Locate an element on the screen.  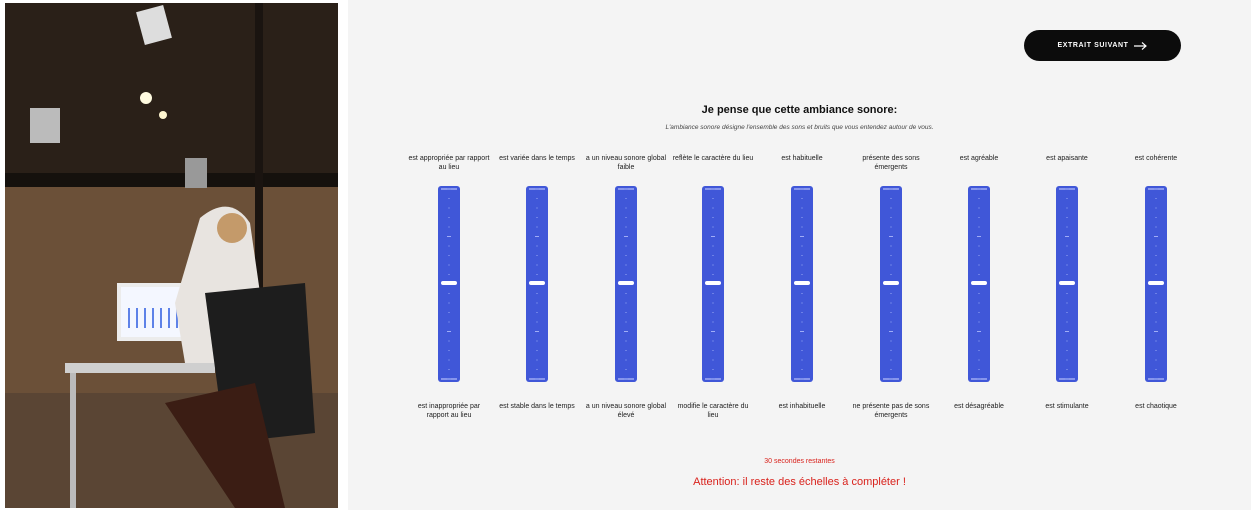
scale-bottom-label: ne présente pas de sons émergents is located at coordinates (891, 411).